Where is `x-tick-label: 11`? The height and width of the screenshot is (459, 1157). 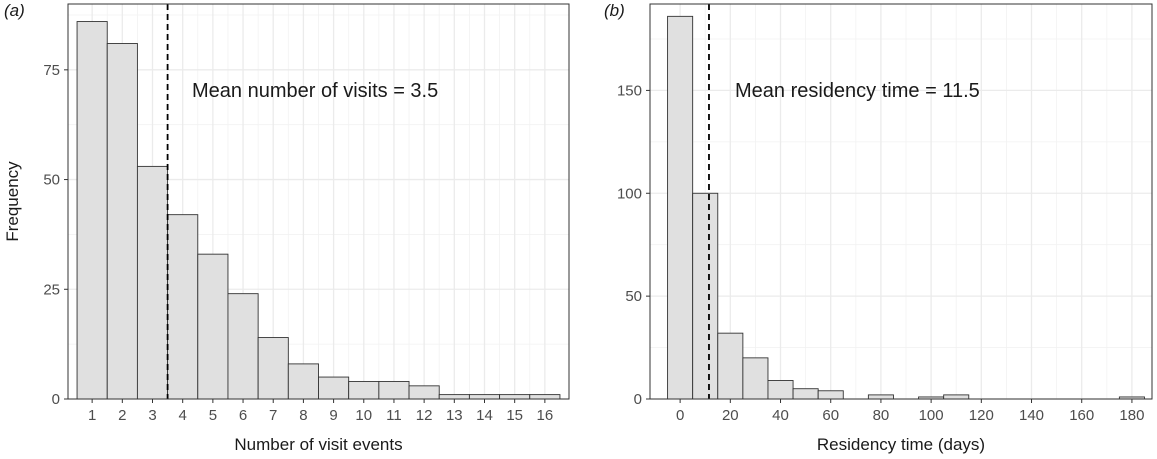
x-tick-label: 11 is located at coordinates (394, 415).